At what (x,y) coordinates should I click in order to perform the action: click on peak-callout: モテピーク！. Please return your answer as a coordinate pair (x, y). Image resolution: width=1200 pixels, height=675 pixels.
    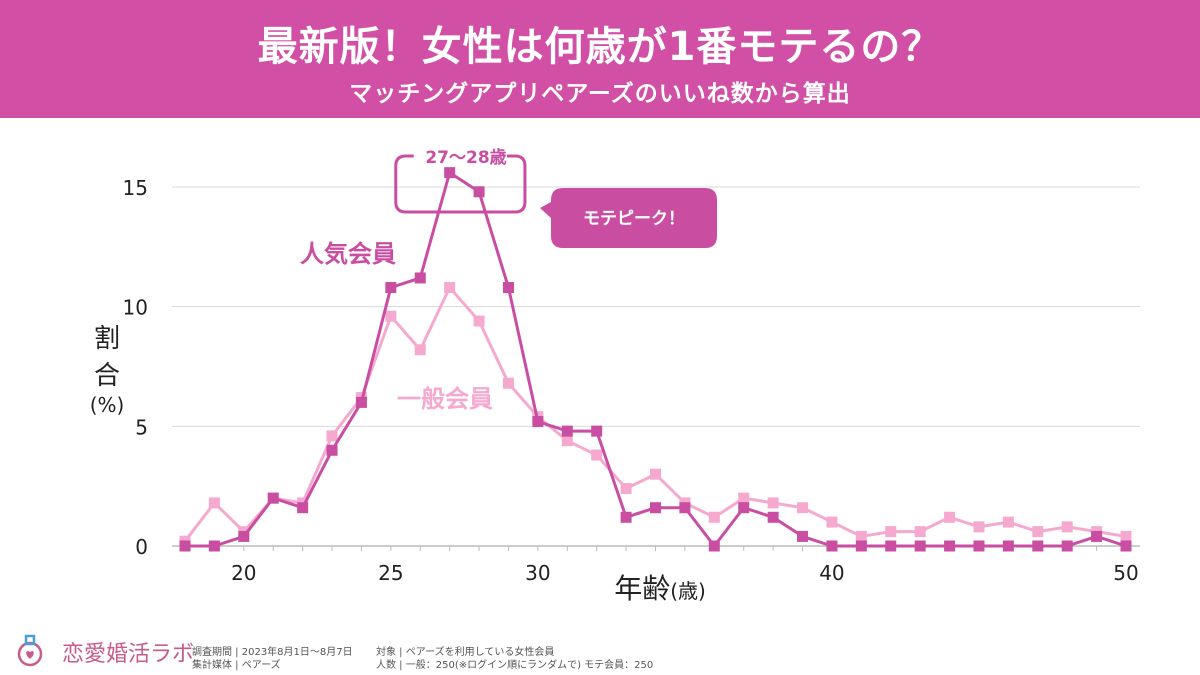
    Looking at the image, I should click on (628, 218).